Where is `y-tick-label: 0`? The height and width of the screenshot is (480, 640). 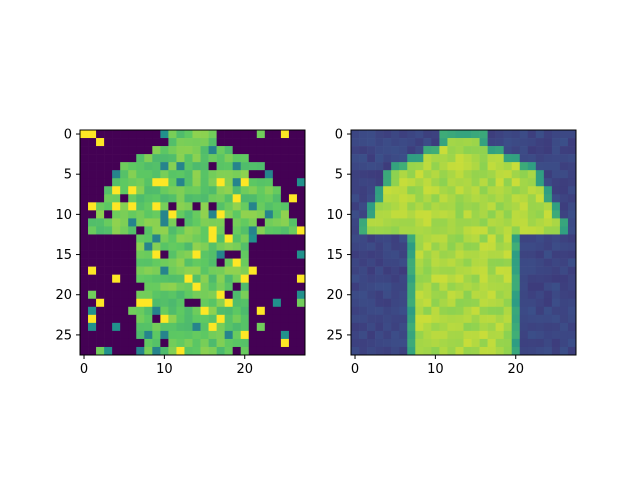
y-tick-label: 0 is located at coordinates (68, 135).